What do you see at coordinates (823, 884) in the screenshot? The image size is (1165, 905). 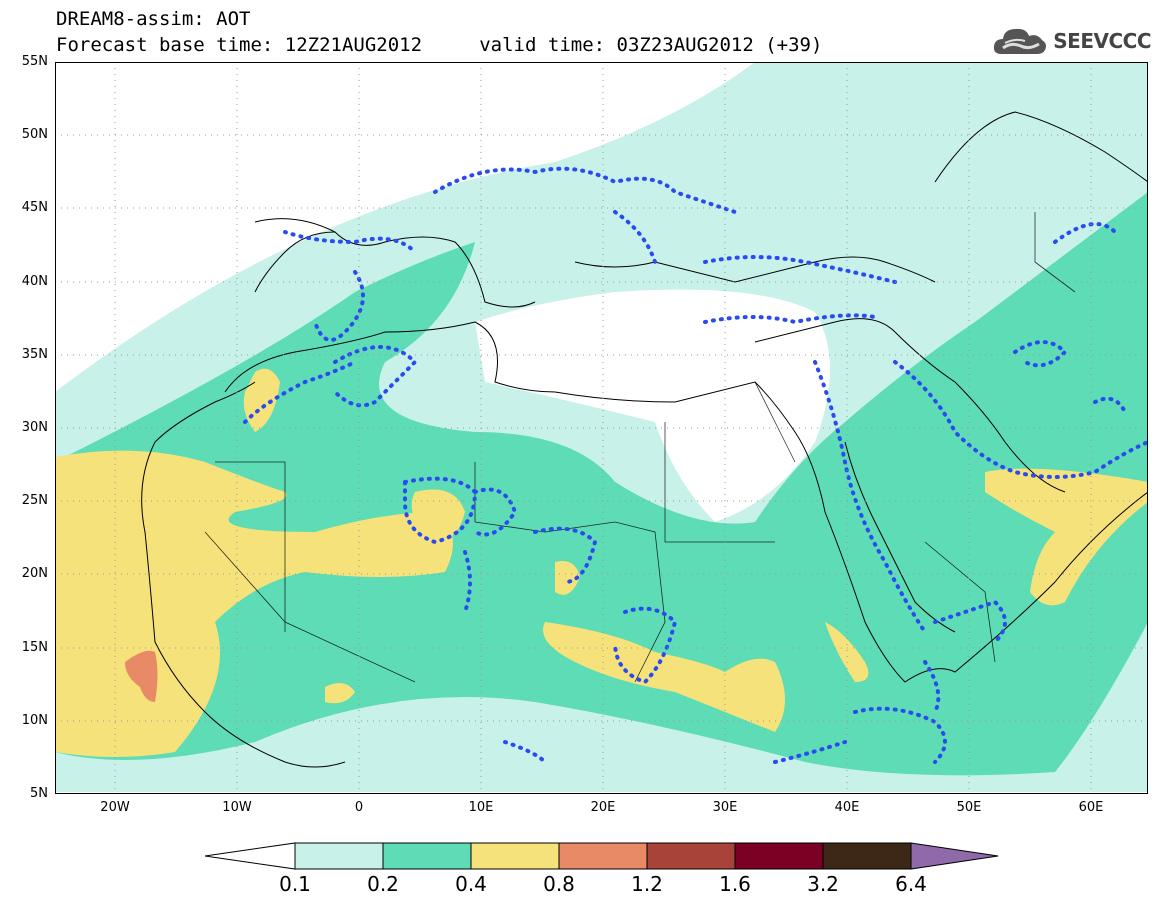 I see `legend-label: 3.2` at bounding box center [823, 884].